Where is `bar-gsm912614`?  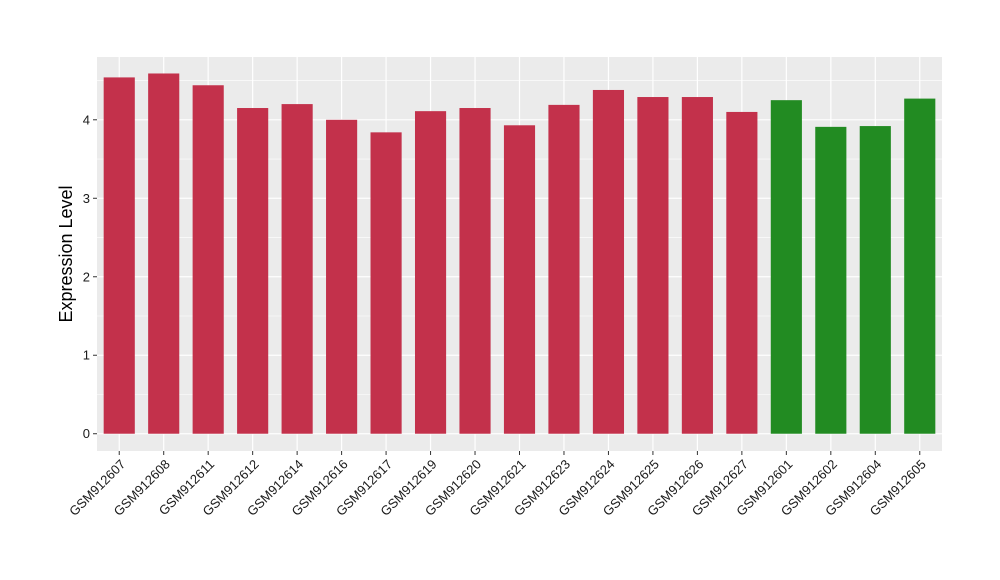
bar-gsm912614 is located at coordinates (297, 269).